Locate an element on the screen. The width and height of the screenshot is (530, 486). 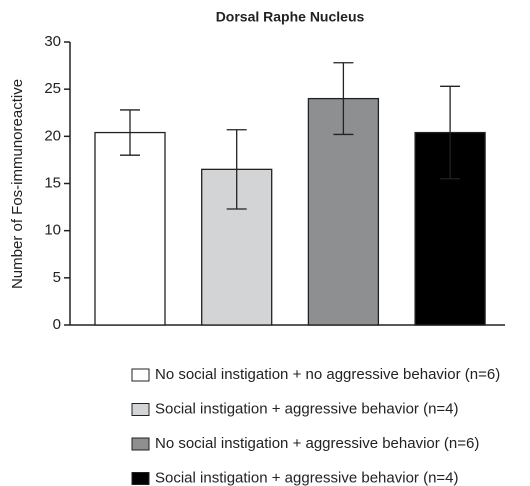
chart-title: Dorsal Raphe Nucleus is located at coordinates (290, 17).